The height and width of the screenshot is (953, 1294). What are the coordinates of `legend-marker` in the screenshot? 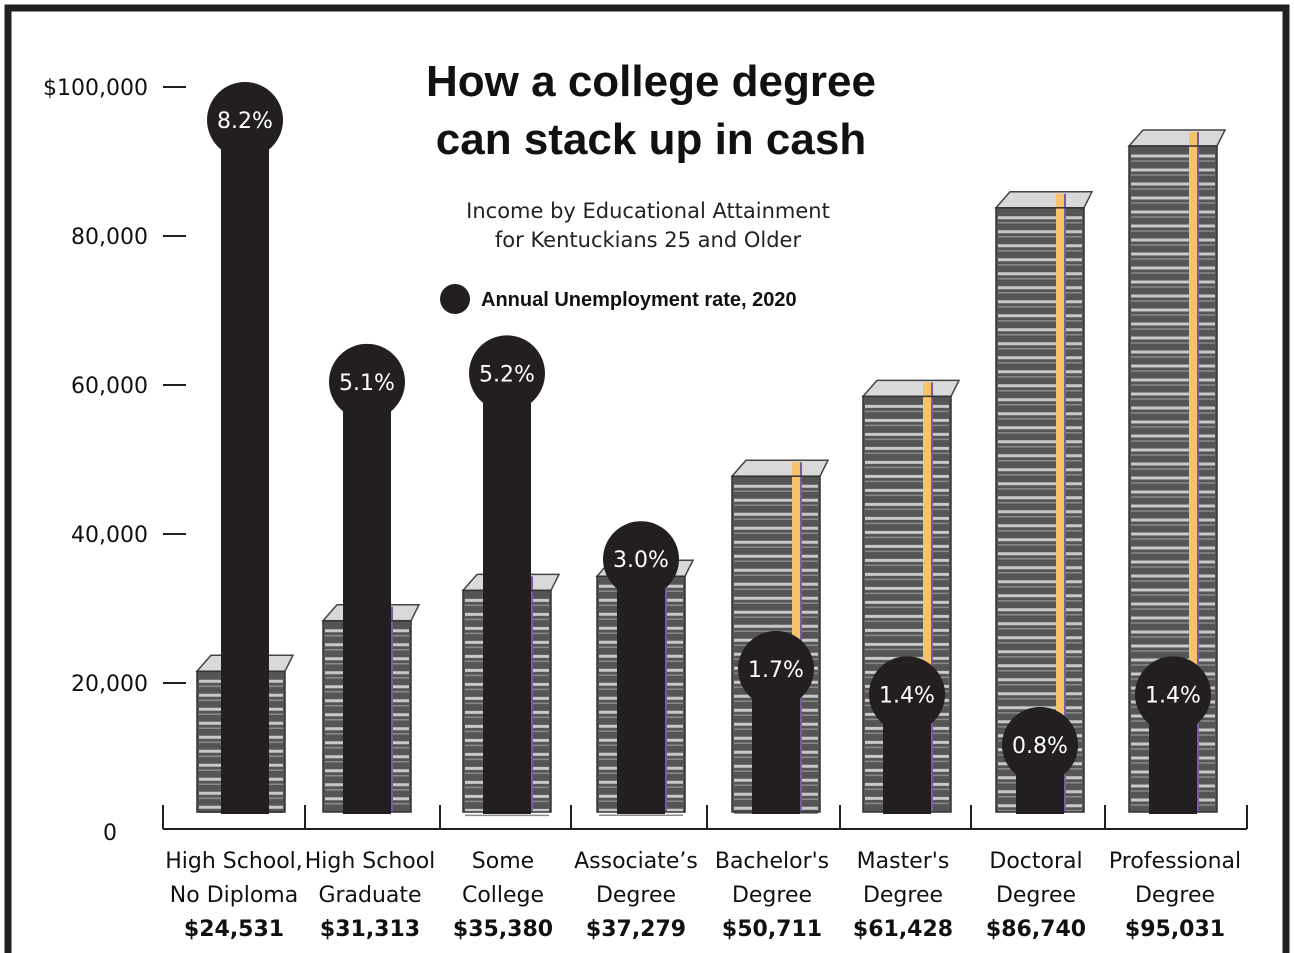 It's located at (455, 299).